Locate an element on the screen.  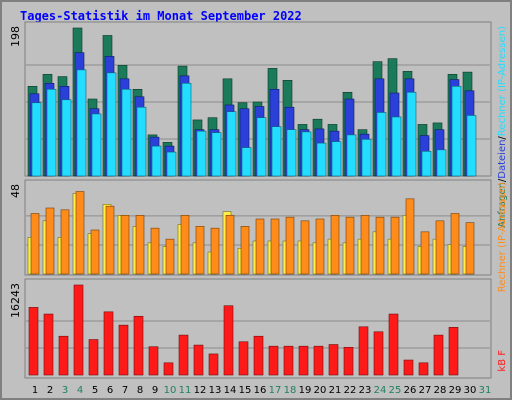
x-tick-label-day-29: 29 is located at coordinates (455, 390).